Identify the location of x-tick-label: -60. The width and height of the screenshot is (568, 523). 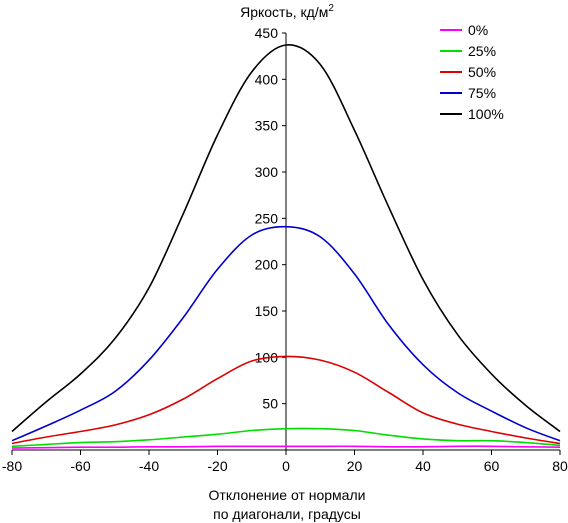
(80, 466).